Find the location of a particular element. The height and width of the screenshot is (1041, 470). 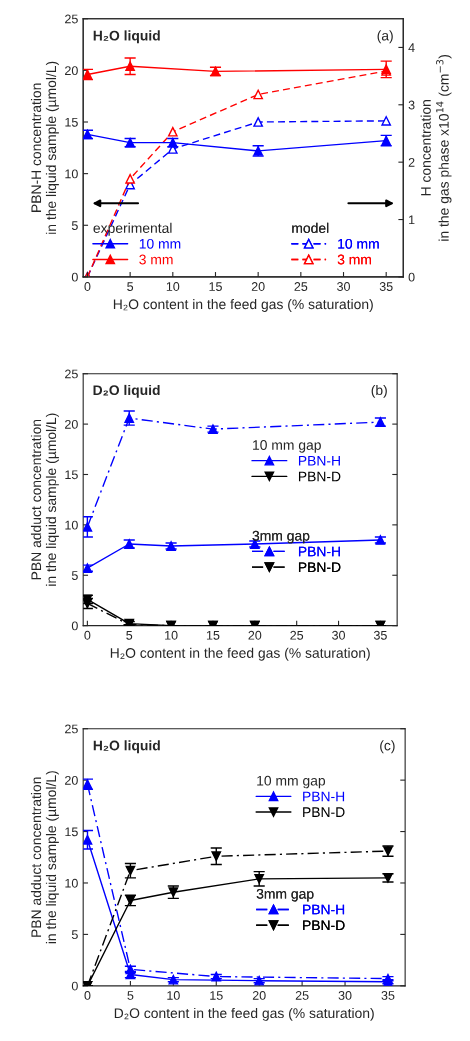

text: D₂O liquid is located at coordinates (126, 391).